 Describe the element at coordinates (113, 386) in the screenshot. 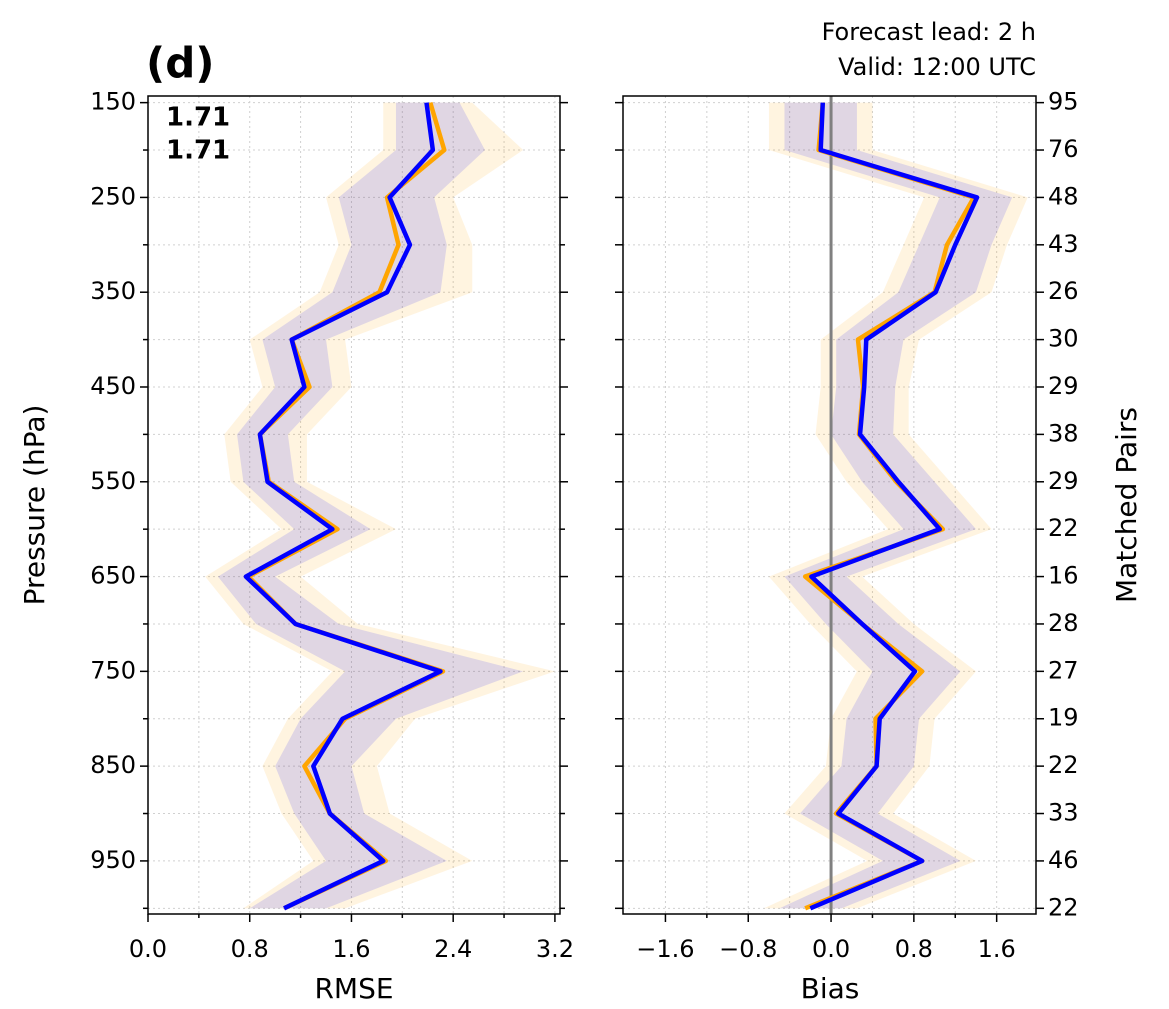

I see `y-tick-label: 450` at that location.